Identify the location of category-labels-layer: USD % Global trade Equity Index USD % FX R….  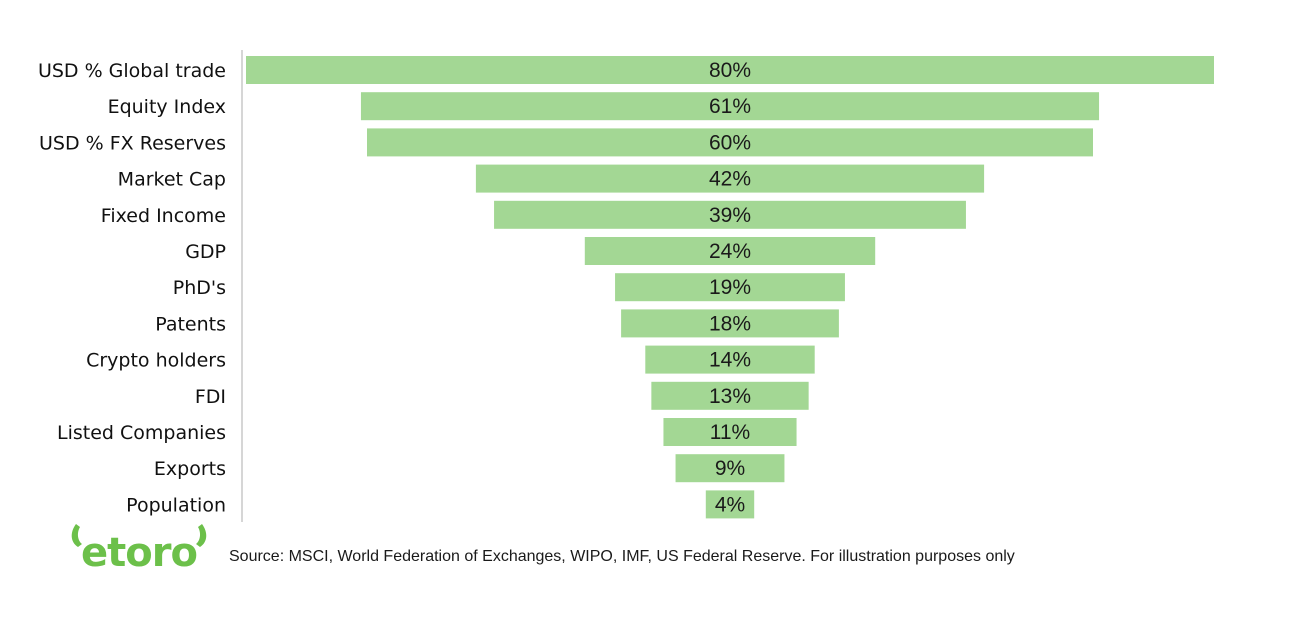
(132, 288).